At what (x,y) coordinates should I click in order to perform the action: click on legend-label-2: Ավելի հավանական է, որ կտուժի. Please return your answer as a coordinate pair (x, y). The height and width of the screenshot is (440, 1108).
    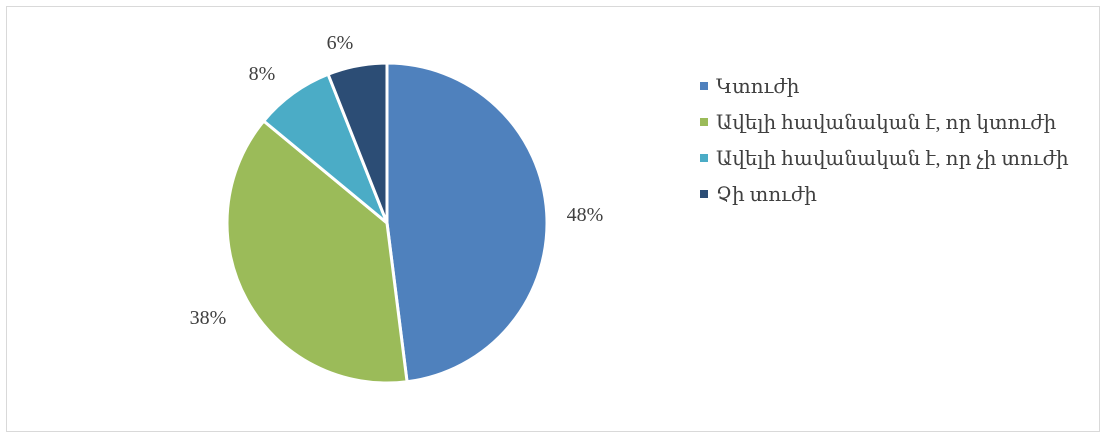
    Looking at the image, I should click on (886, 122).